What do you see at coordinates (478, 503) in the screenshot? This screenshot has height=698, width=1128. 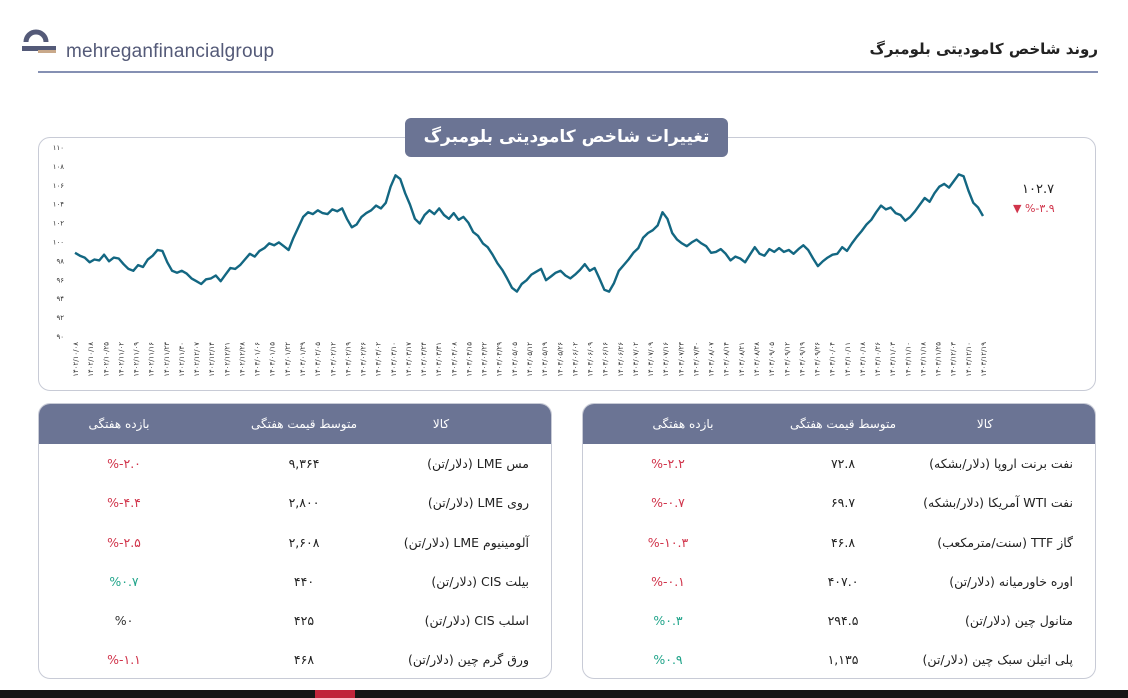 I see `commodity-name: روی LME (دلار/تن)` at bounding box center [478, 503].